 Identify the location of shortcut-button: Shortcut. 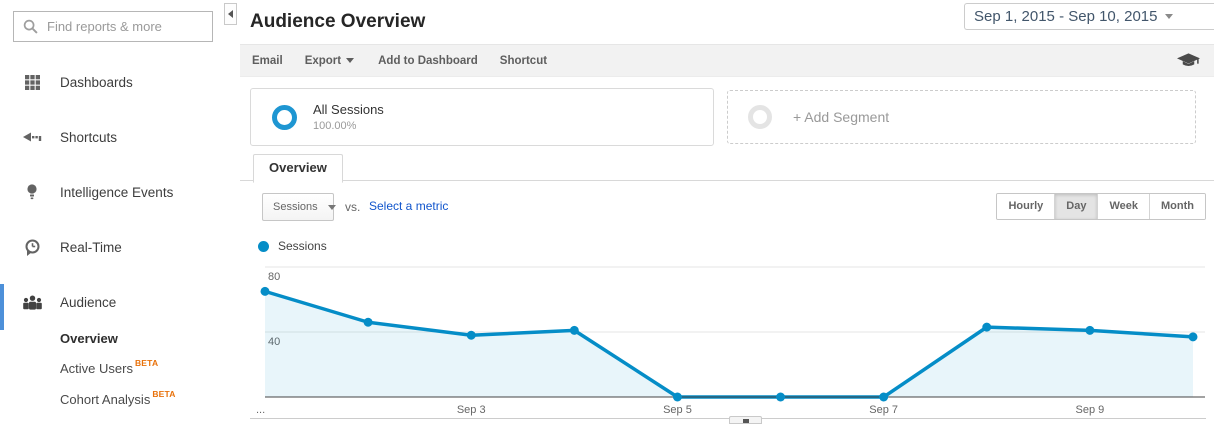
(523, 61).